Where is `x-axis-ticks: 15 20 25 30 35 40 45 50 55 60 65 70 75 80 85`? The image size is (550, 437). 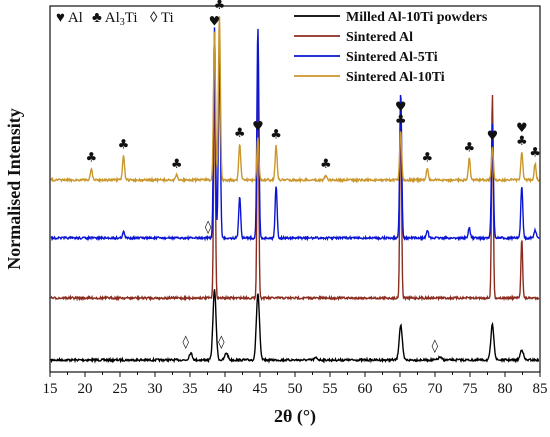 x-axis-ticks: 15 20 25 30 35 40 45 50 55 60 65 70 75 80 85 is located at coordinates (295, 384).